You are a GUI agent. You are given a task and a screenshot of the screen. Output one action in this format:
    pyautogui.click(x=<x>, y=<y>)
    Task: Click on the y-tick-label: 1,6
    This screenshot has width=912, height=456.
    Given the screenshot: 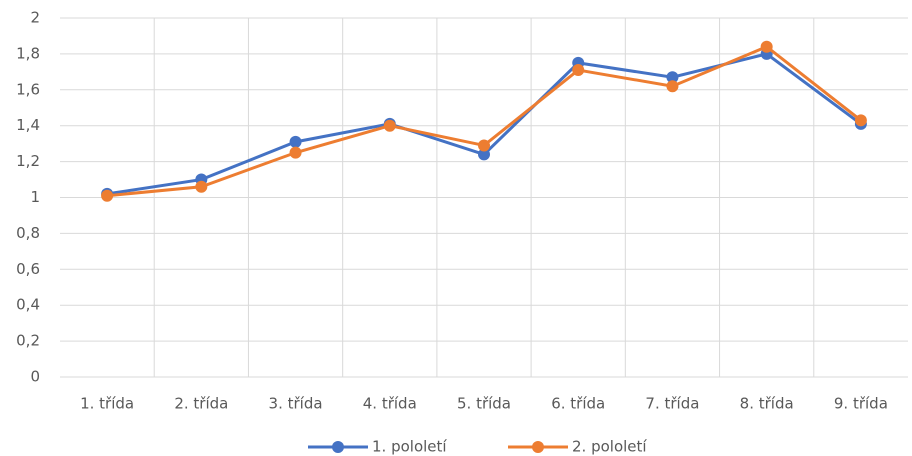 What is the action you would take?
    pyautogui.click(x=28, y=89)
    